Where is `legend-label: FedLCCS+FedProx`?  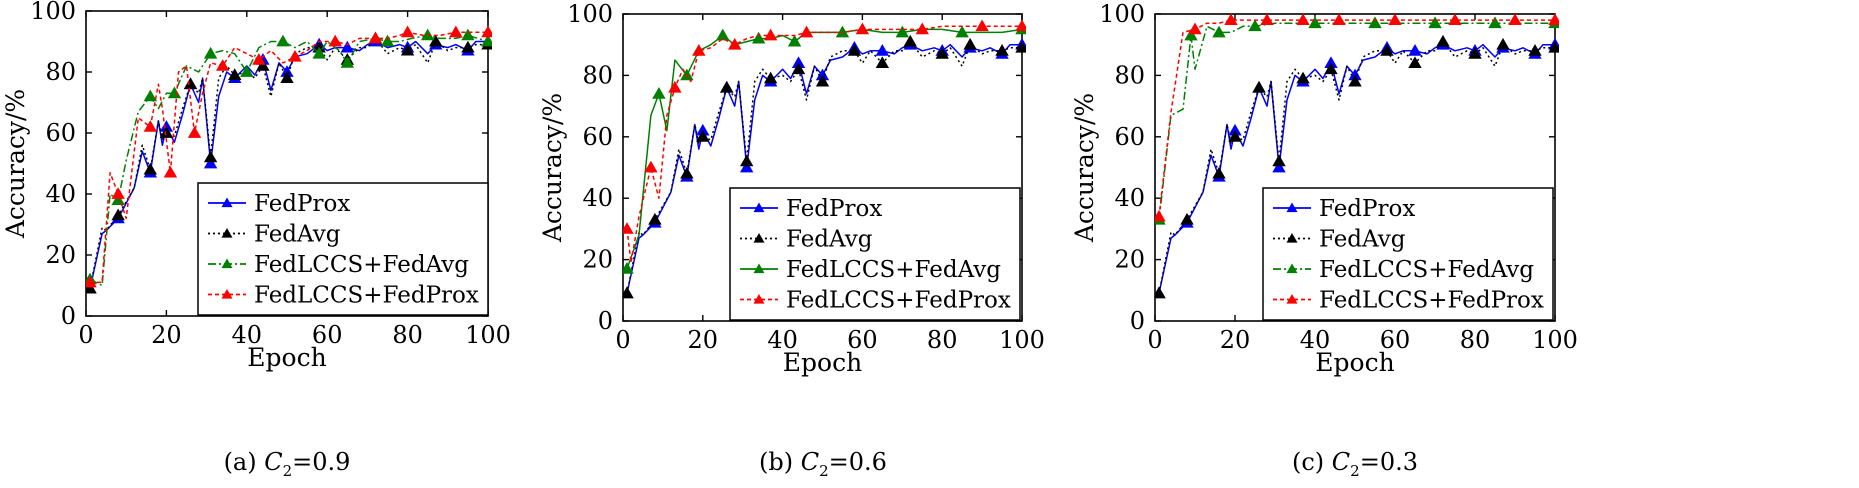 legend-label: FedLCCS+FedProx is located at coordinates (1431, 301).